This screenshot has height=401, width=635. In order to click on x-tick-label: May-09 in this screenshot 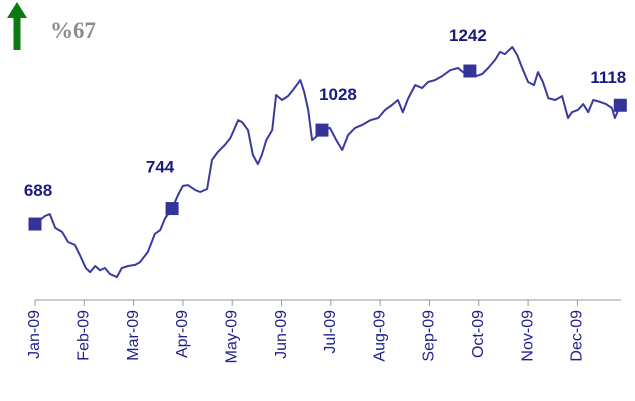, I will do `click(231, 336)`.